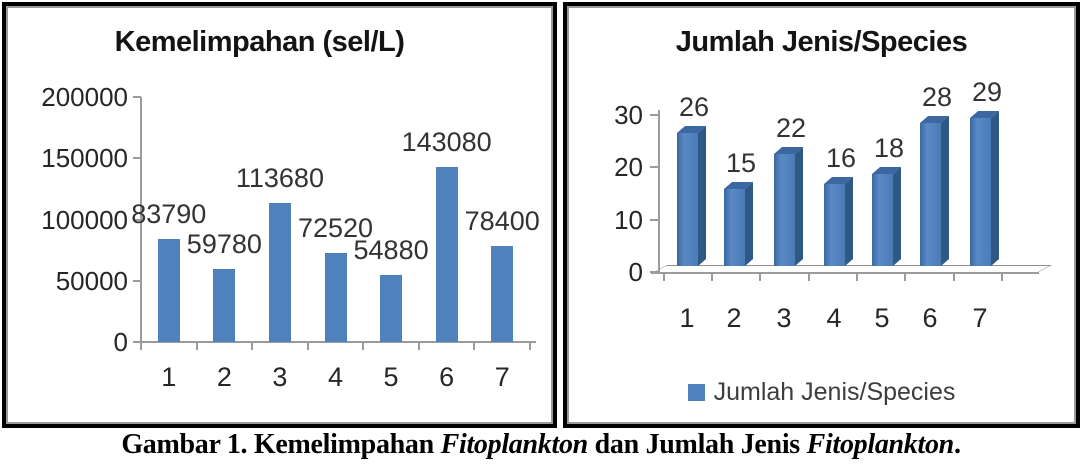 The height and width of the screenshot is (472, 1082). I want to click on bar-data-label: 18, so click(889, 148).